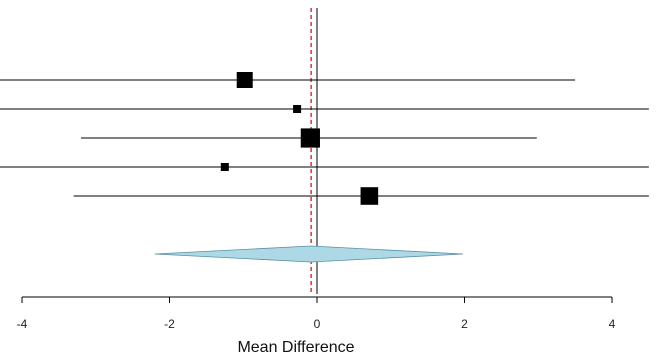 The height and width of the screenshot is (355, 667). I want to click on x-axis: -4 -2 0 2 4, so click(316, 313).